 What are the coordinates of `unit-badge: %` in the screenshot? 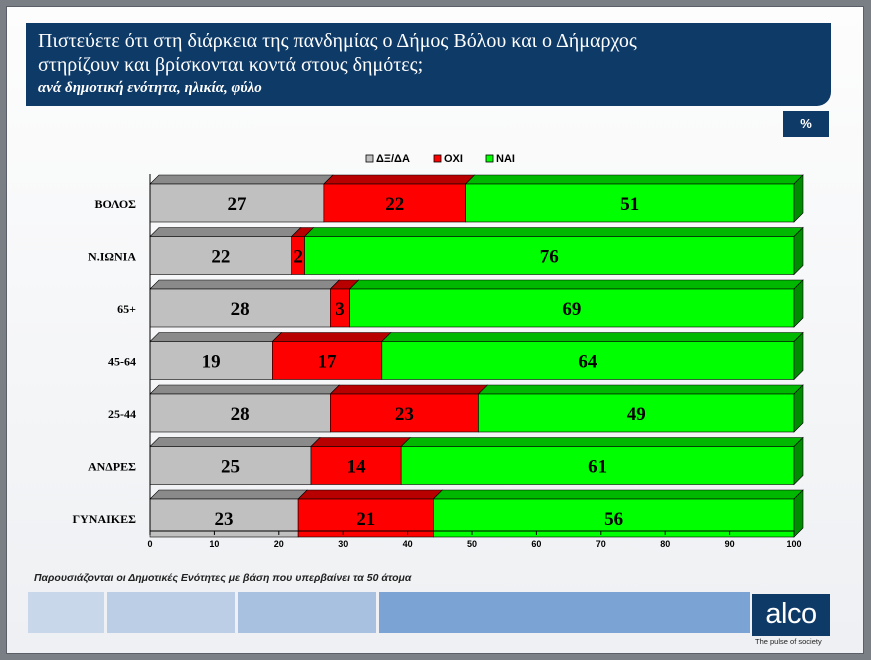 It's located at (806, 124).